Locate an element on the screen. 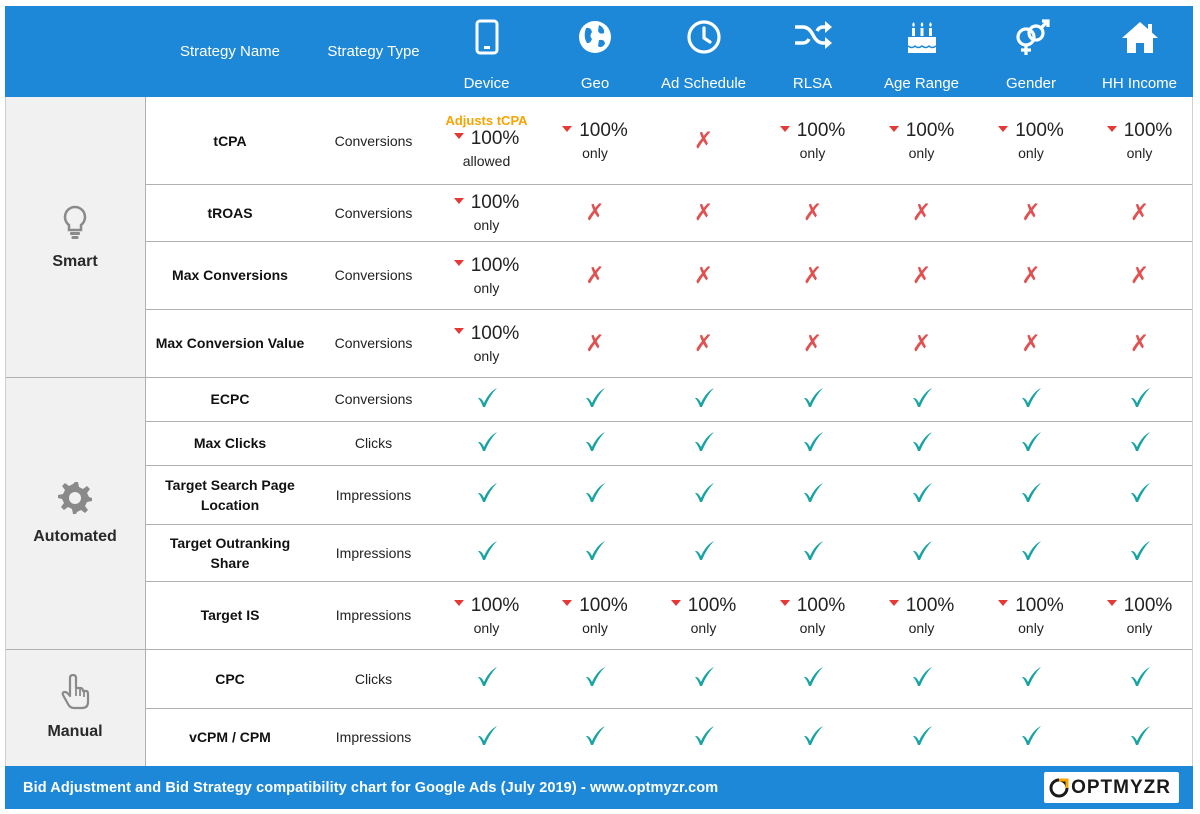 The height and width of the screenshot is (814, 1200). strategy-name: tCPA is located at coordinates (230, 140).